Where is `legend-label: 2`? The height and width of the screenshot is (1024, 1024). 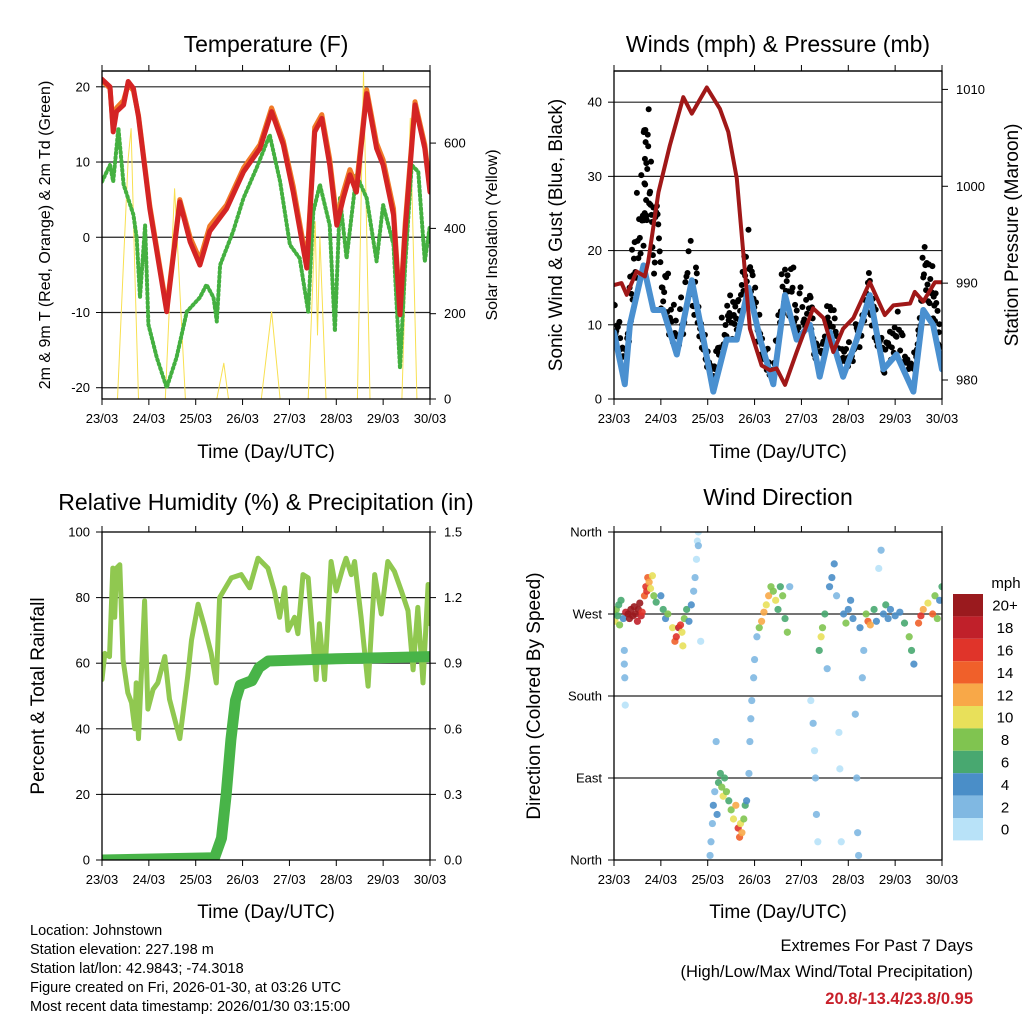 legend-label: 2 is located at coordinates (1005, 807).